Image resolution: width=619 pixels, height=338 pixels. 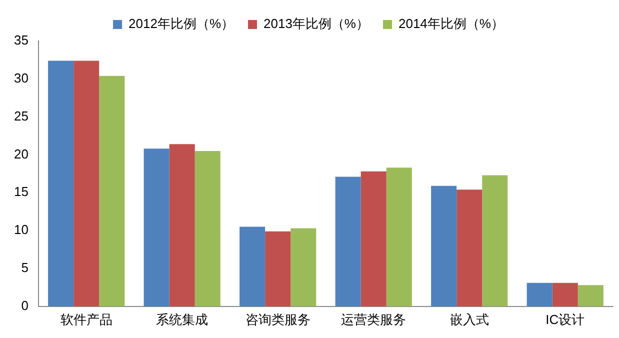 I want to click on x-tick-label: 咨询类服务, so click(x=277, y=319).